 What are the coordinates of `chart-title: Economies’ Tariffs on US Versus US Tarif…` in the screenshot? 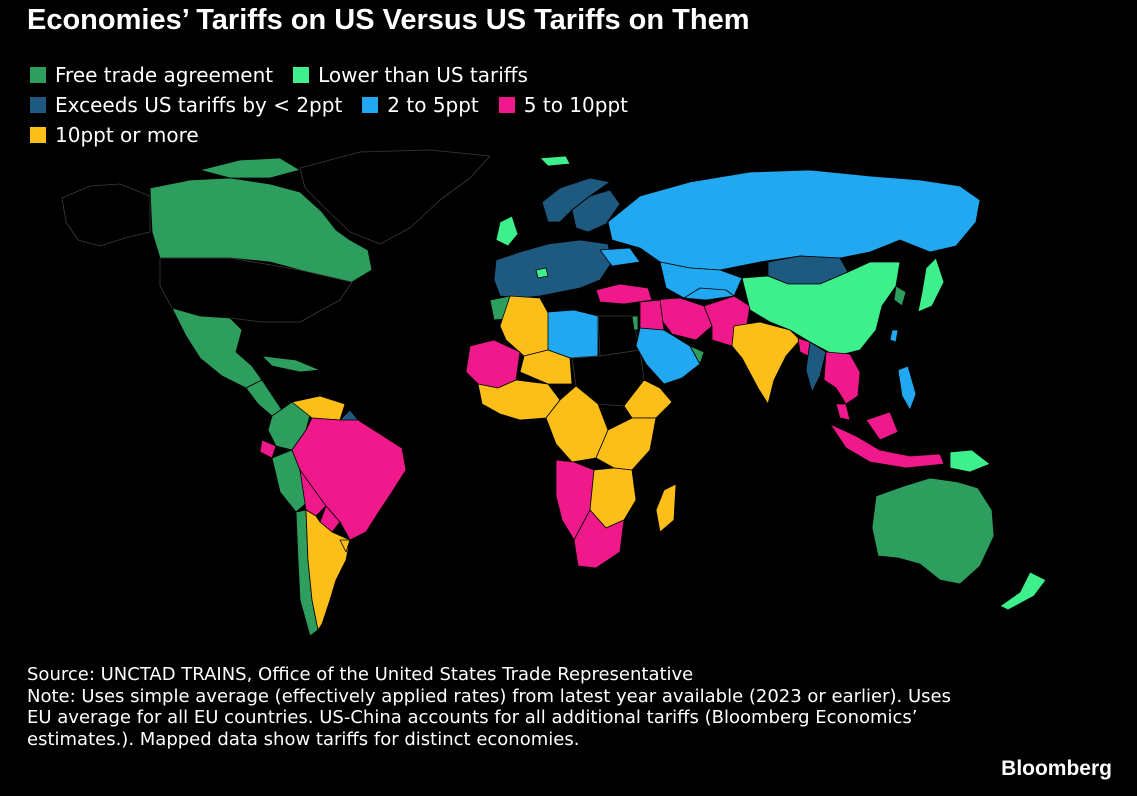 It's located at (388, 20).